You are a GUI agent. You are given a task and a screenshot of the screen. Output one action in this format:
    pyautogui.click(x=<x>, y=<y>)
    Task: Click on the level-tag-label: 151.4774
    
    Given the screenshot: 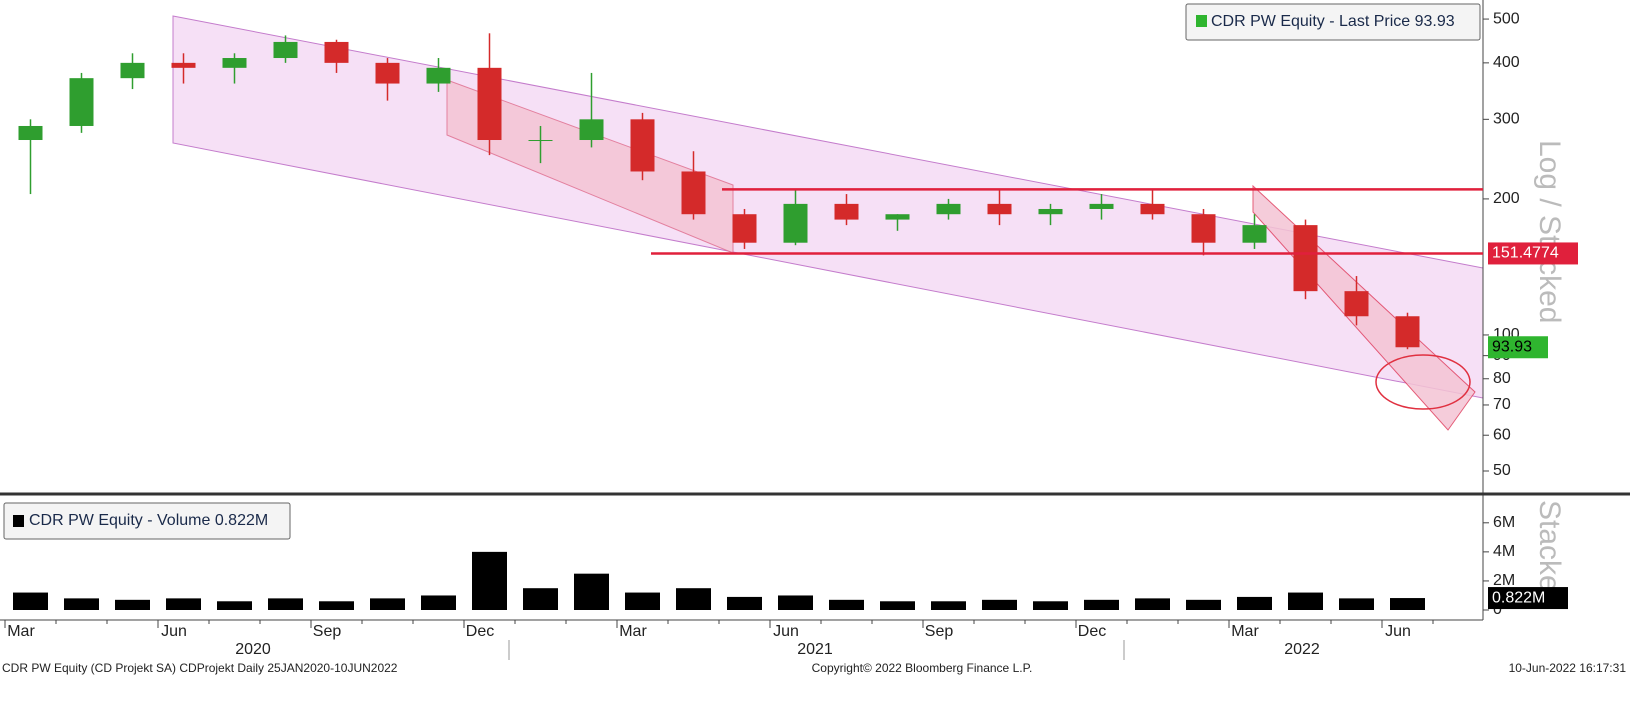 What is the action you would take?
    pyautogui.click(x=1525, y=253)
    